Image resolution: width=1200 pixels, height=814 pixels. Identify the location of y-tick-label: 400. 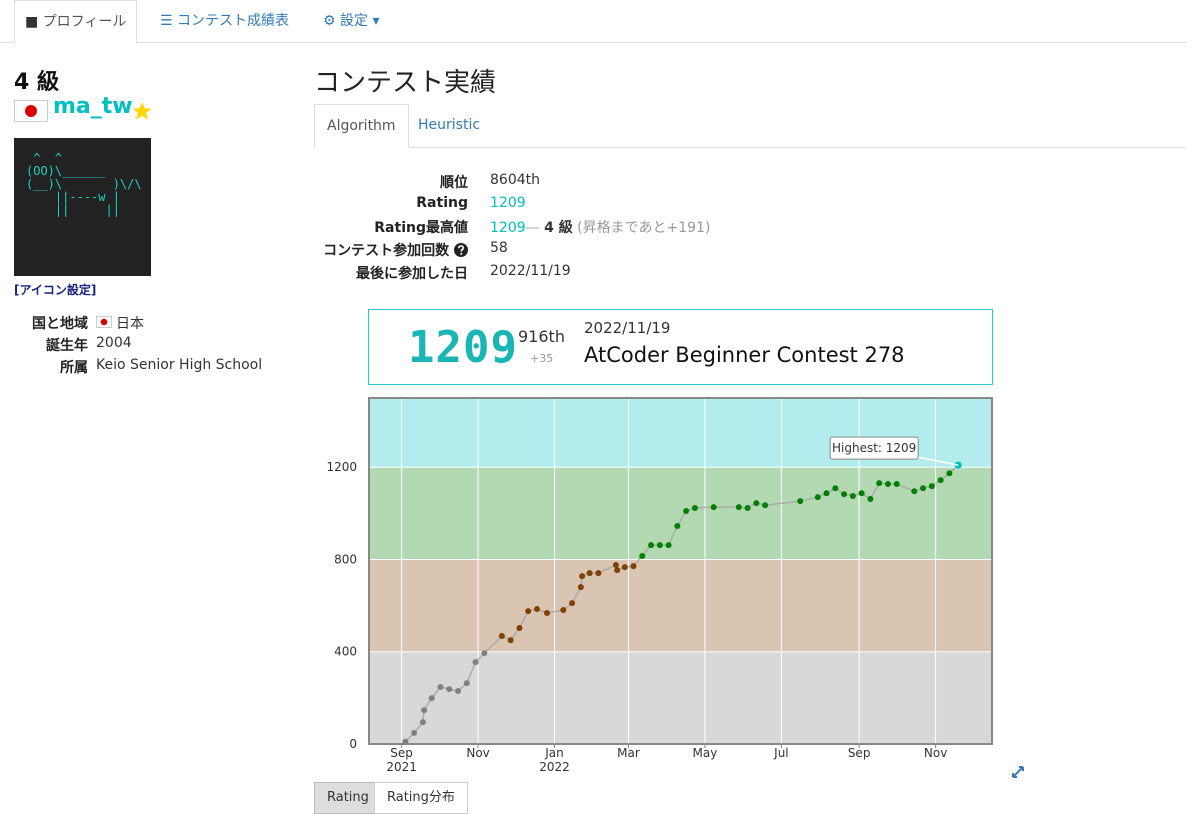
(345, 652).